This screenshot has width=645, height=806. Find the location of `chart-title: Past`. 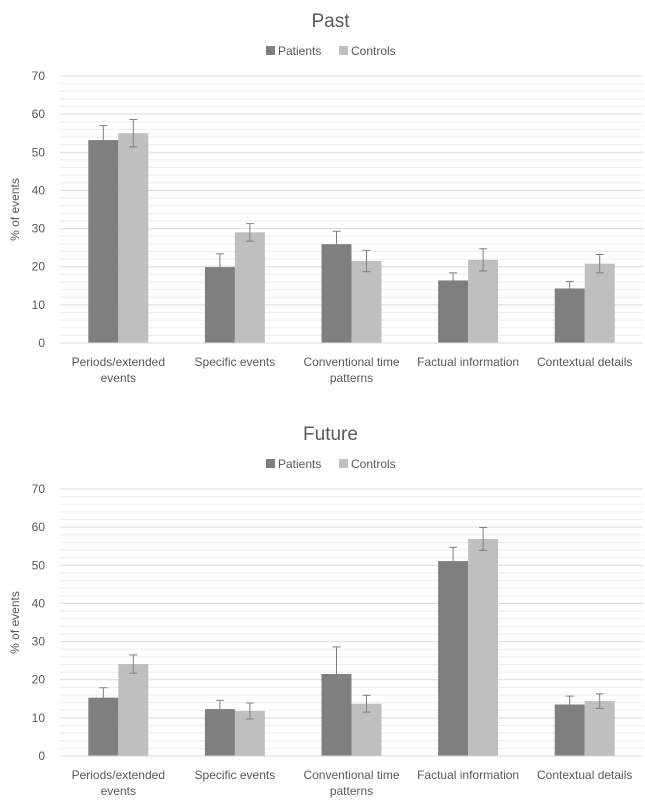

chart-title: Past is located at coordinates (330, 21).